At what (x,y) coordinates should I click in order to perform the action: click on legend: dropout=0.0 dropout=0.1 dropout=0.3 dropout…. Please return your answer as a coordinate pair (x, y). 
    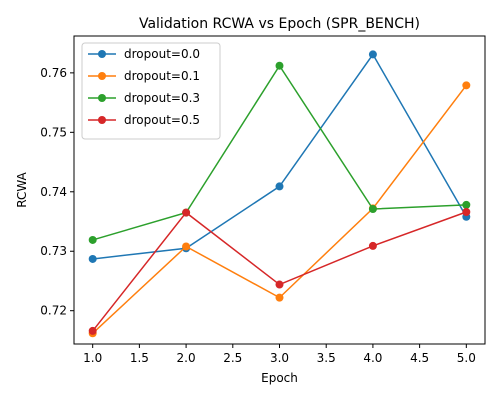
    Looking at the image, I should click on (151, 91).